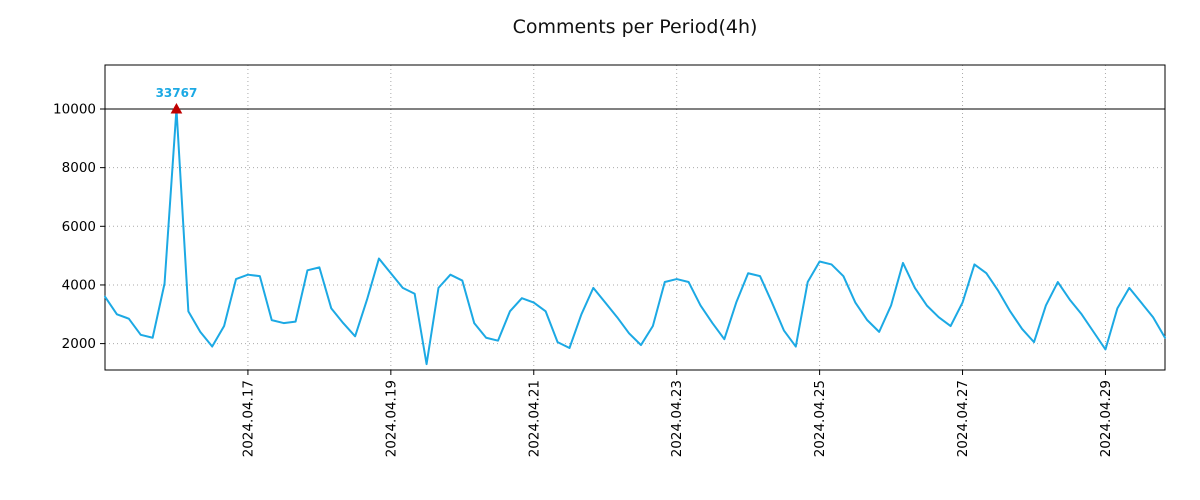  I want to click on x-tick-label: 2024.04.25, so click(820, 418).